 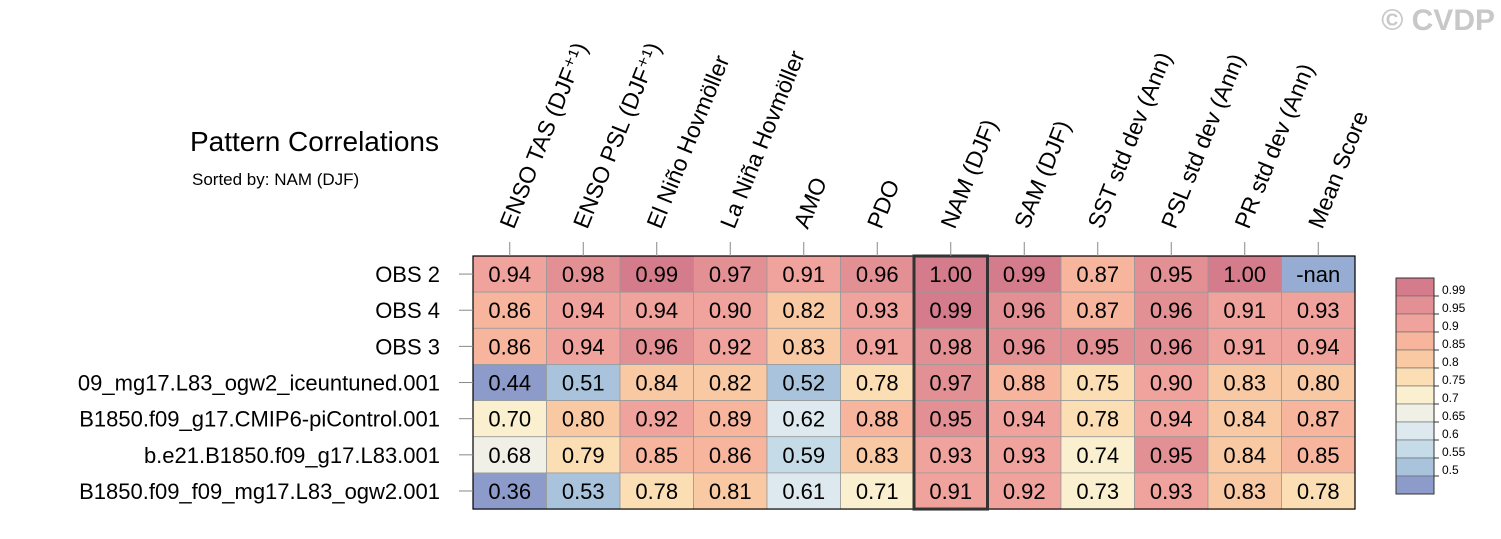 What do you see at coordinates (1438, 20) in the screenshot?
I see `watermark: © CVDP` at bounding box center [1438, 20].